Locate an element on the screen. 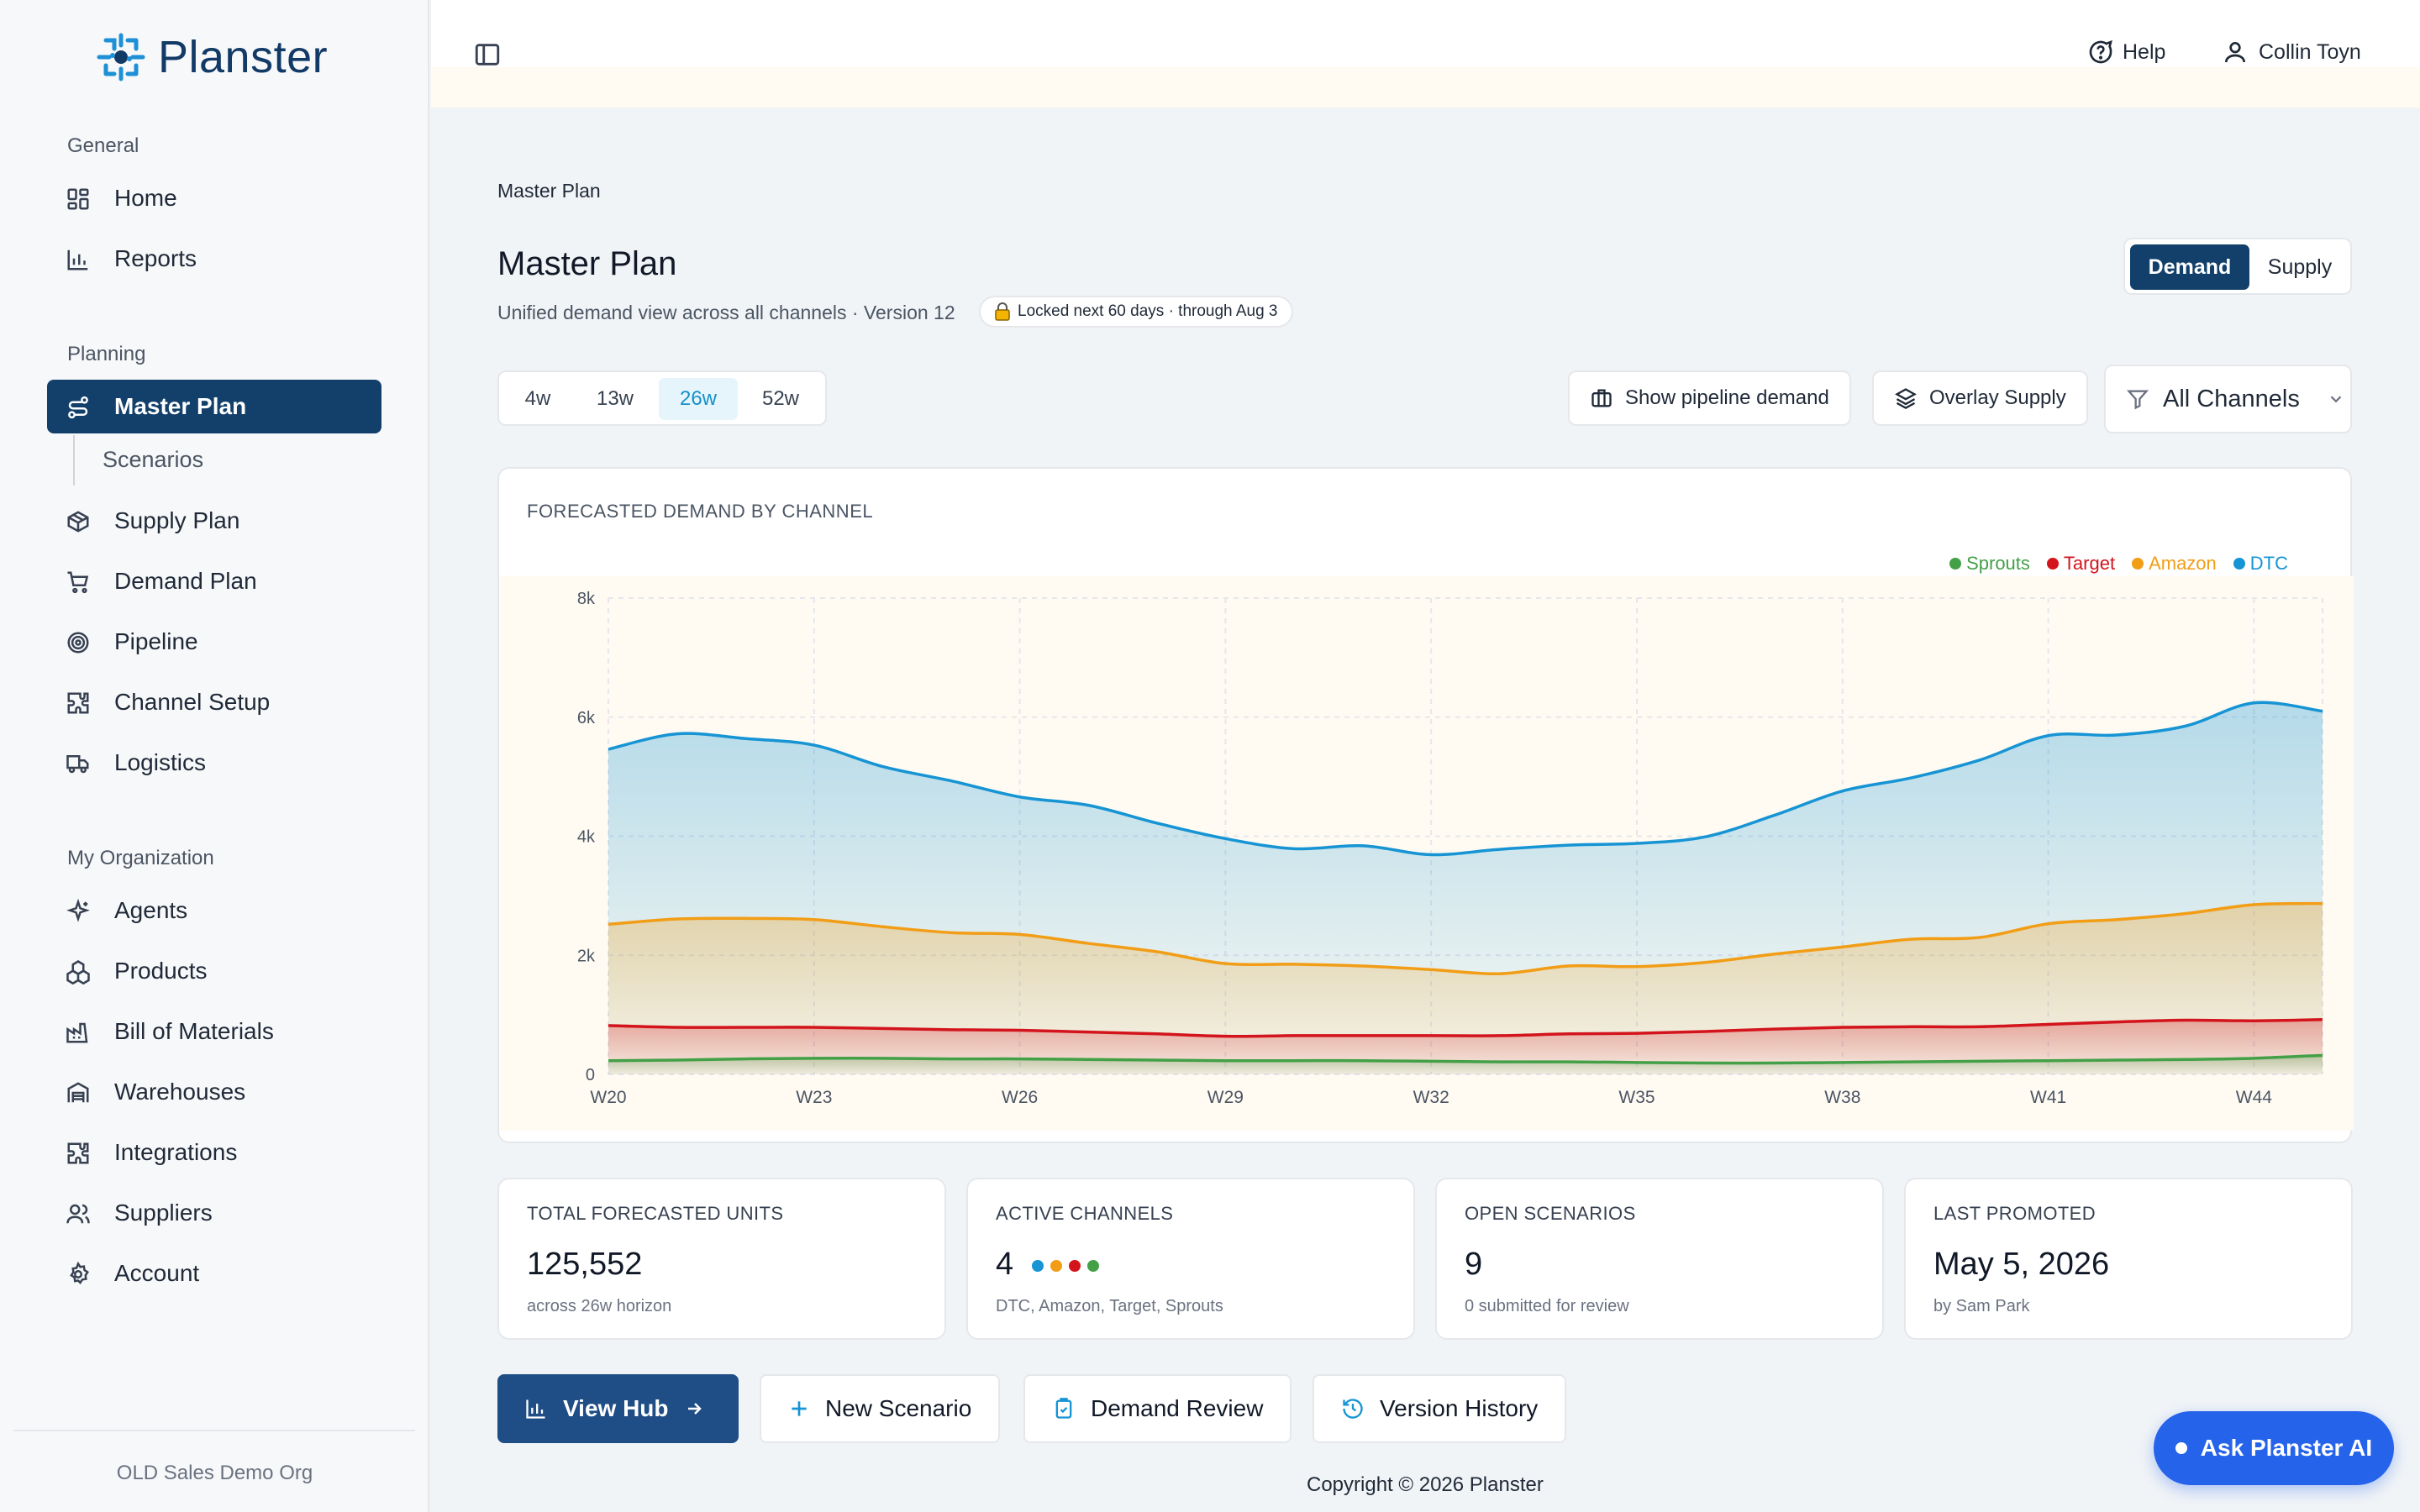  new-scenario-label: New Scenario is located at coordinates (899, 1408).